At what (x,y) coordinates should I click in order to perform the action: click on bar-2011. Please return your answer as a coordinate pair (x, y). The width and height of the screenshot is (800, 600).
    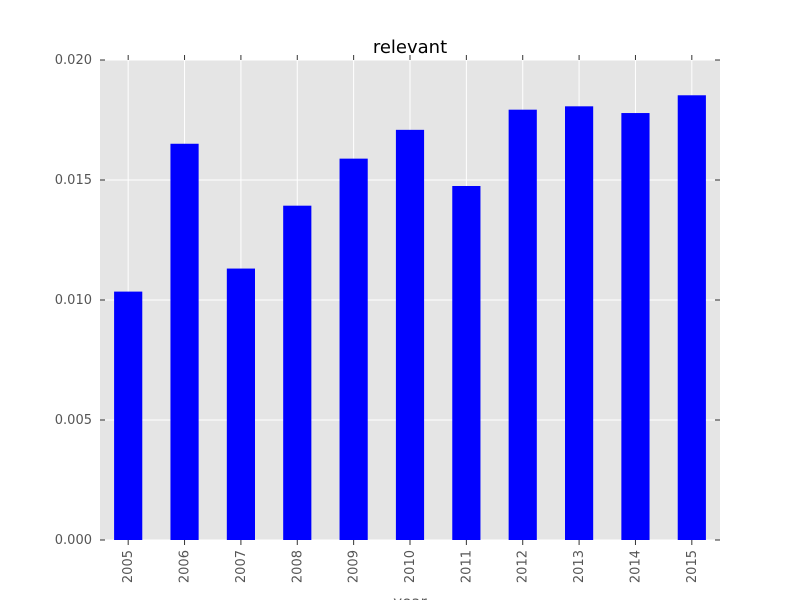
    Looking at the image, I should click on (466, 363).